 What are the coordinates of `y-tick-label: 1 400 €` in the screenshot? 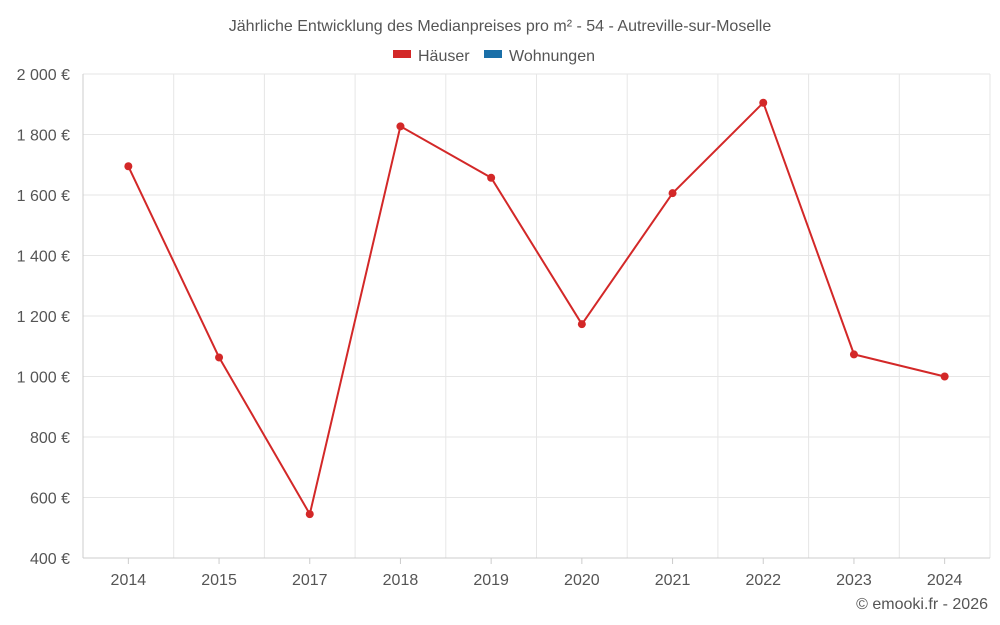 It's located at (43, 257).